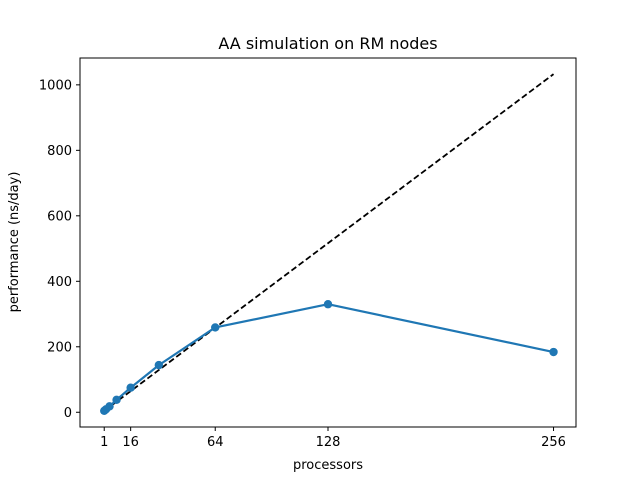 Image resolution: width=640 pixels, height=480 pixels. Describe the element at coordinates (59, 151) in the screenshot. I see `y-tick-label: 800` at that location.